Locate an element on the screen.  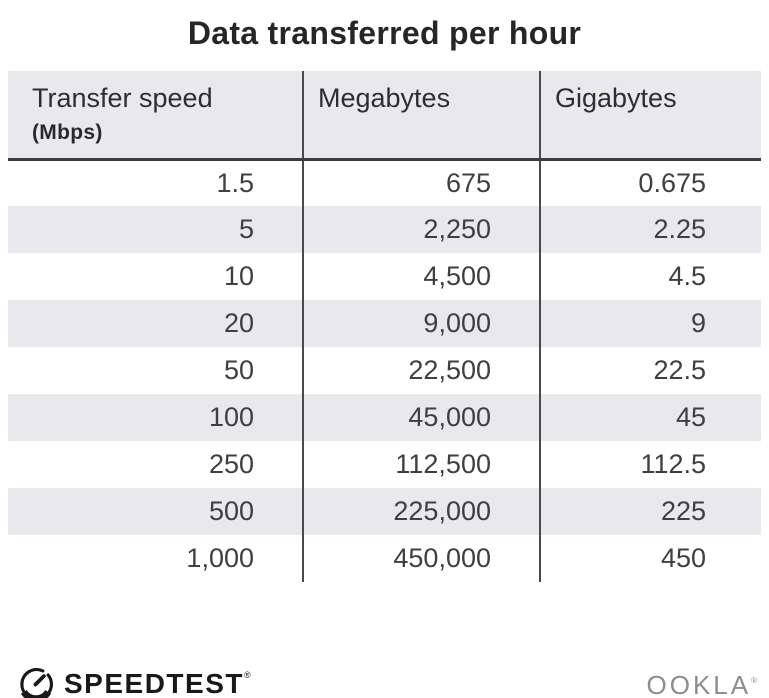
cell-speed: 250 is located at coordinates (231, 464).